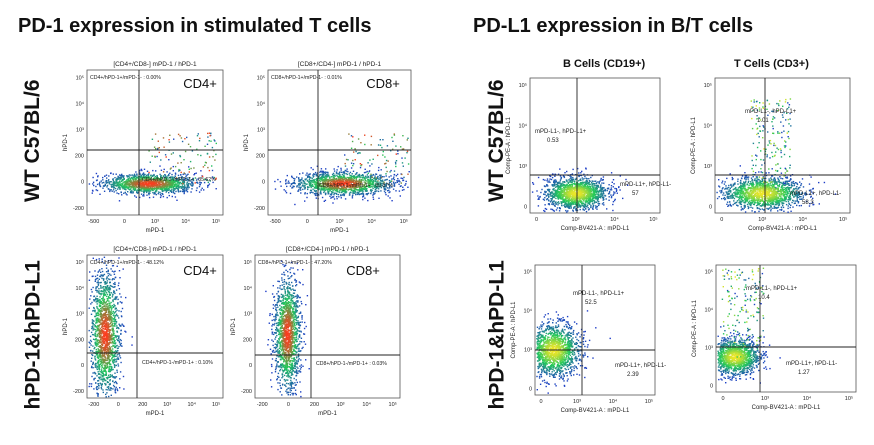 The height and width of the screenshot is (445, 874). I want to click on column-label-b-cells: B Cells (CD19+), so click(604, 64).